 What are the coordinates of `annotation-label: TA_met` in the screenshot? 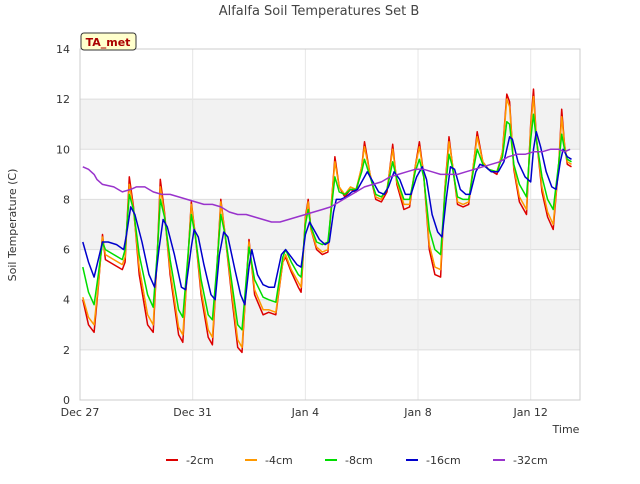 It's located at (108, 42).